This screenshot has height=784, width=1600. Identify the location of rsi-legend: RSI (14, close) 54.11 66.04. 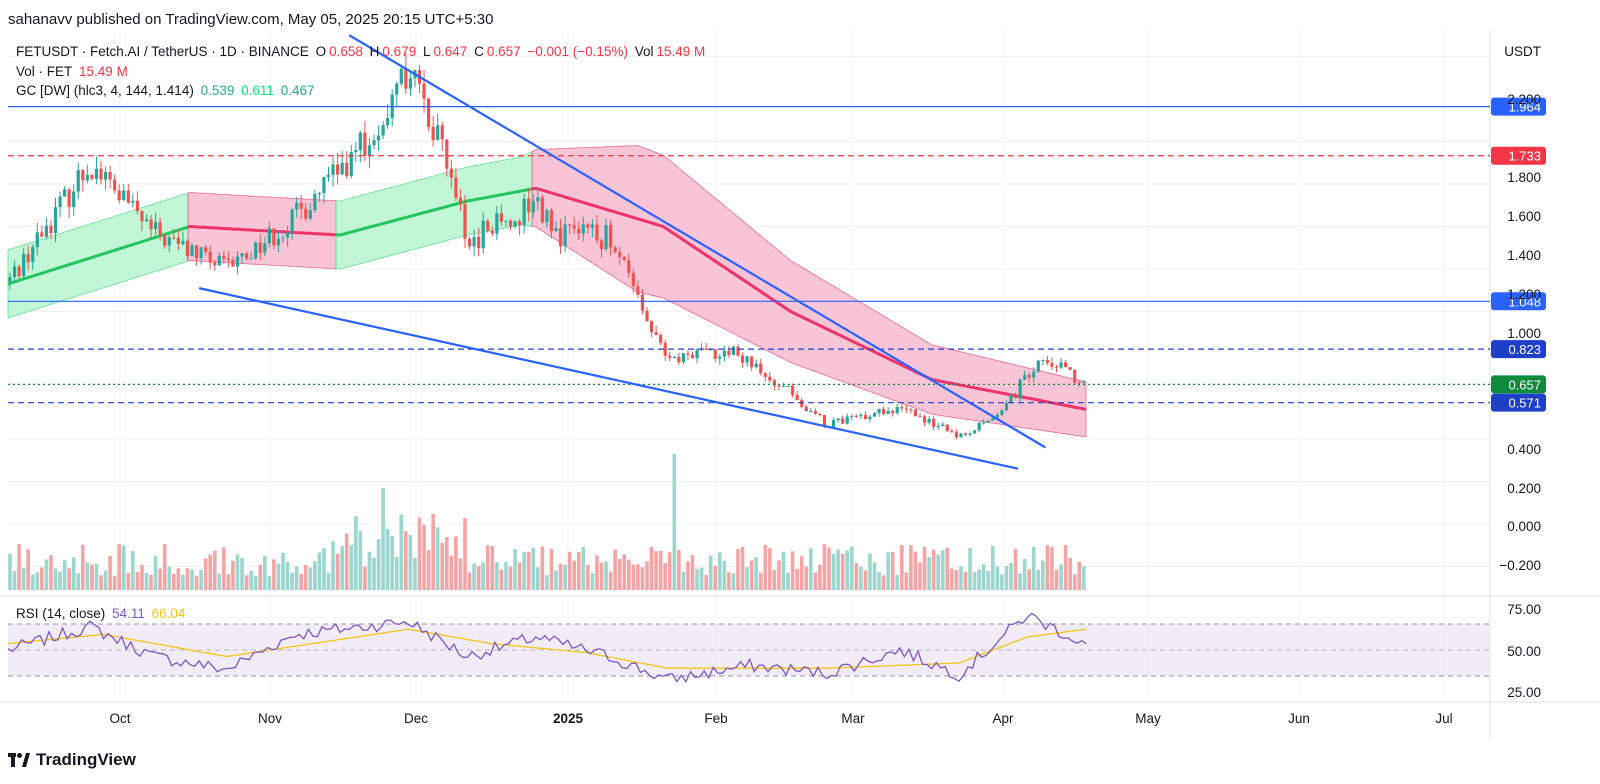
(102, 613).